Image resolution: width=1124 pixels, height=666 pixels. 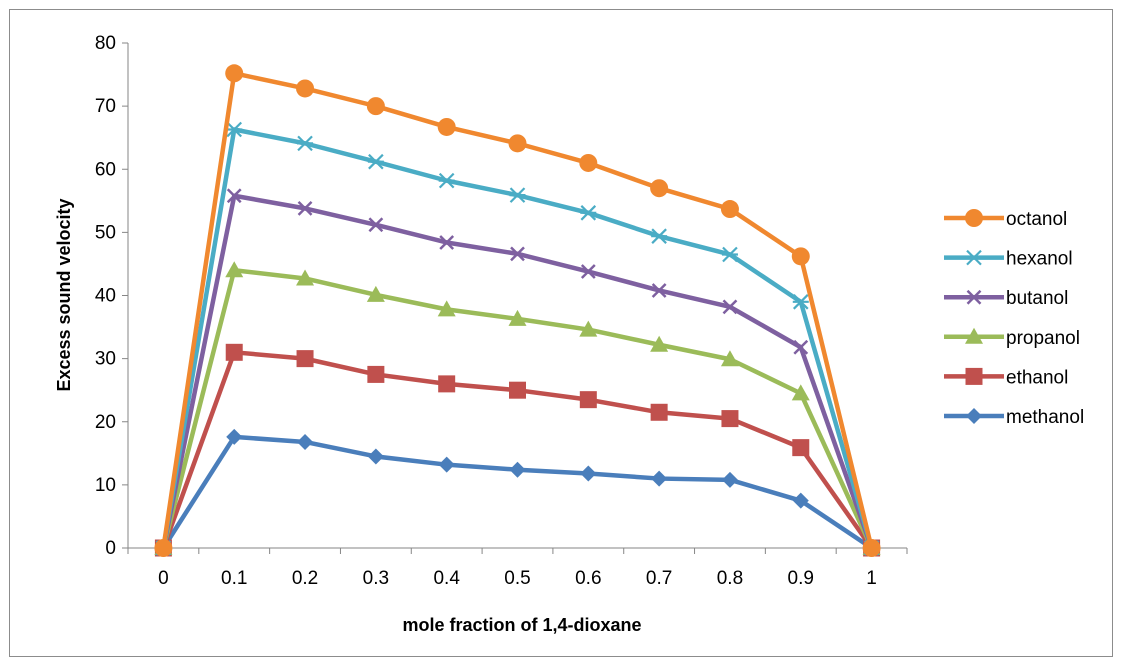 What do you see at coordinates (517, 578) in the screenshot?
I see `x-tick-label: 0.5` at bounding box center [517, 578].